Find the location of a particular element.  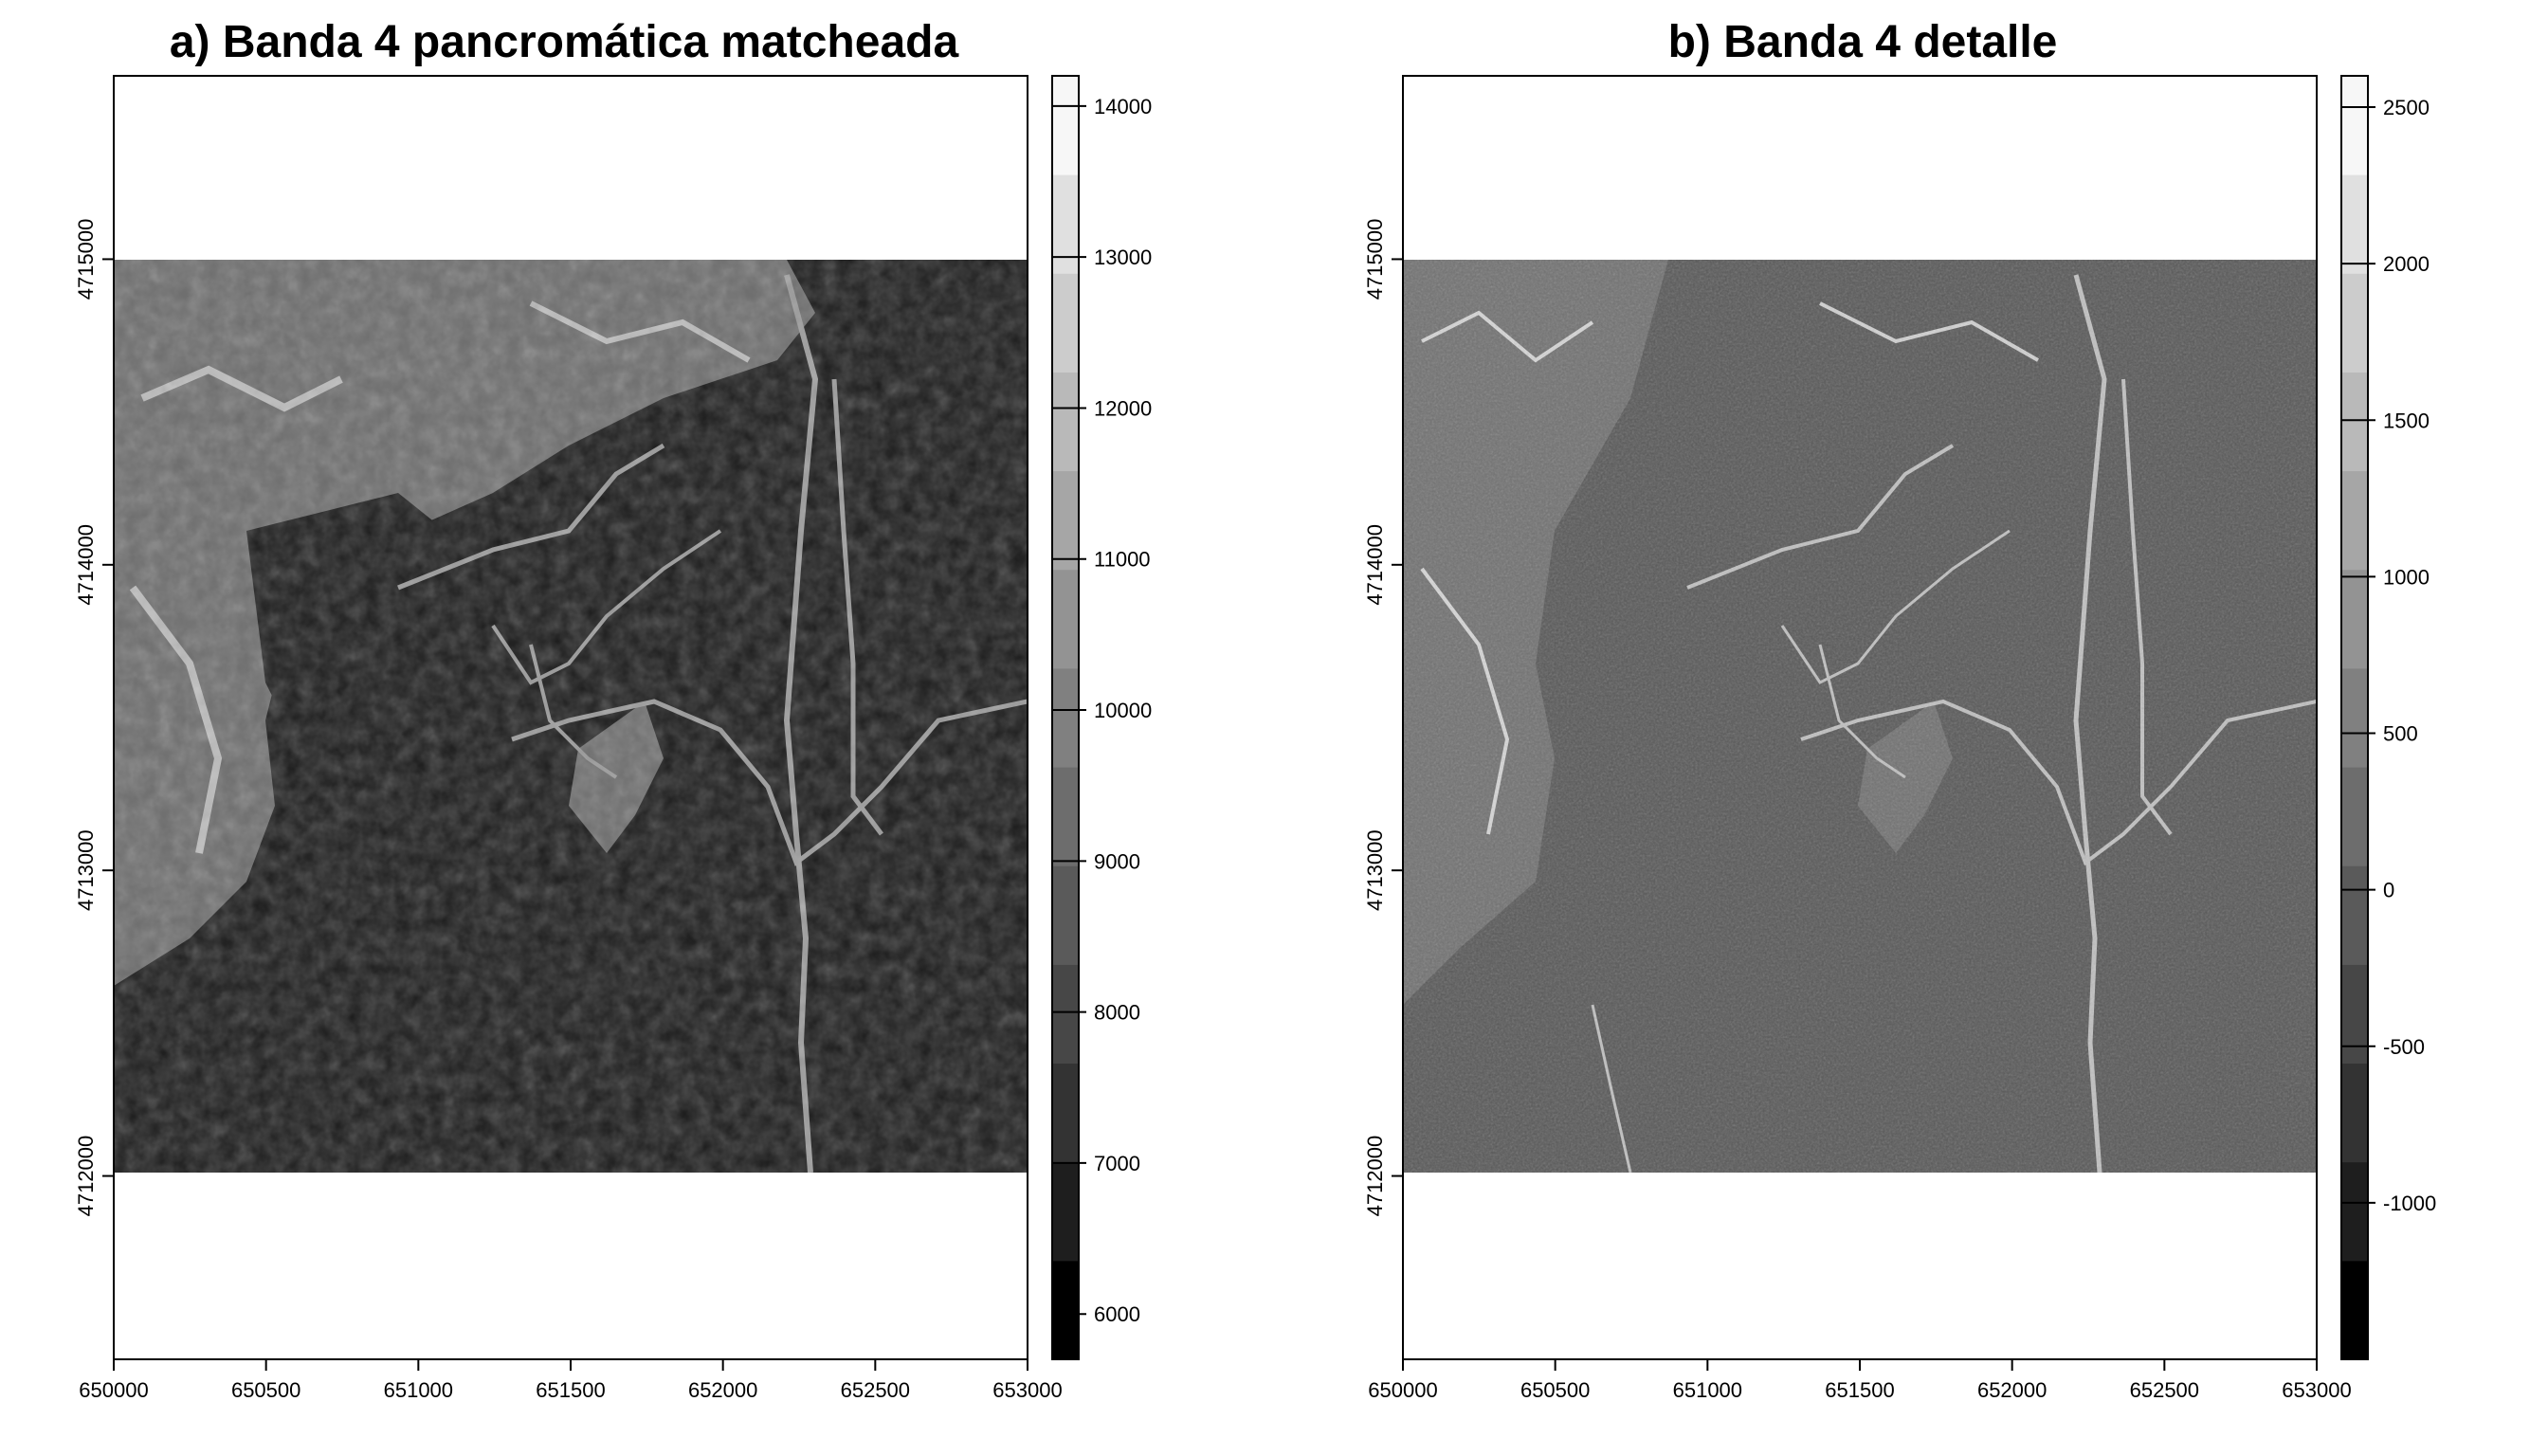

panel-a-y-tick-label: 4713000 is located at coordinates (86, 870).